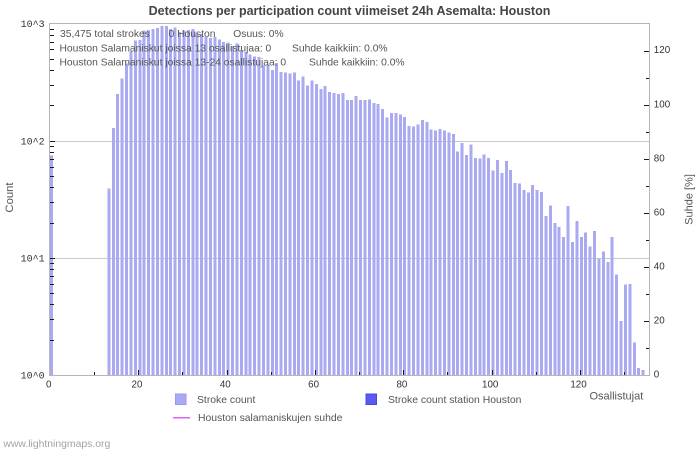 The height and width of the screenshot is (450, 700). Describe the element at coordinates (258, 34) in the screenshot. I see `svg-text: Osuus: 0%` at that location.